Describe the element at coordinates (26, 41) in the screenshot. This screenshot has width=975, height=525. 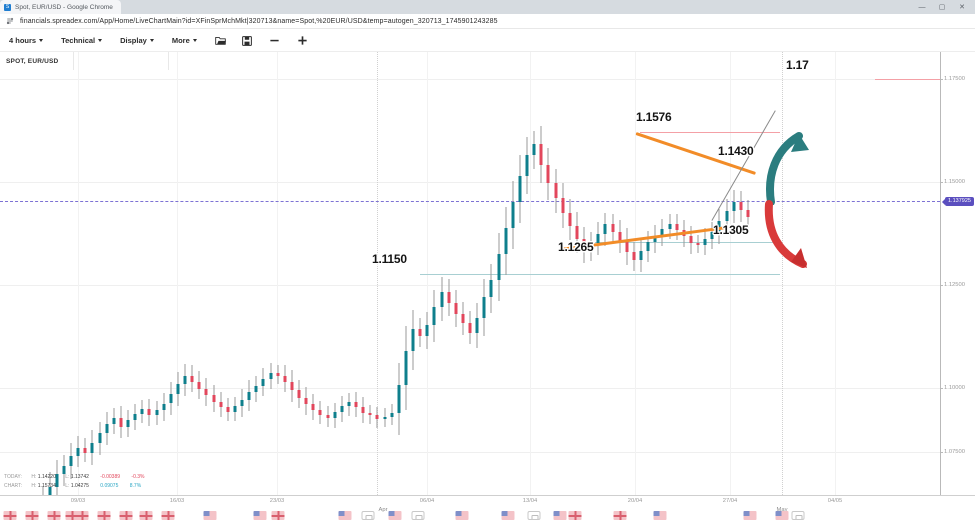
I see `timeframe-dropdown: 4 hours` at that location.